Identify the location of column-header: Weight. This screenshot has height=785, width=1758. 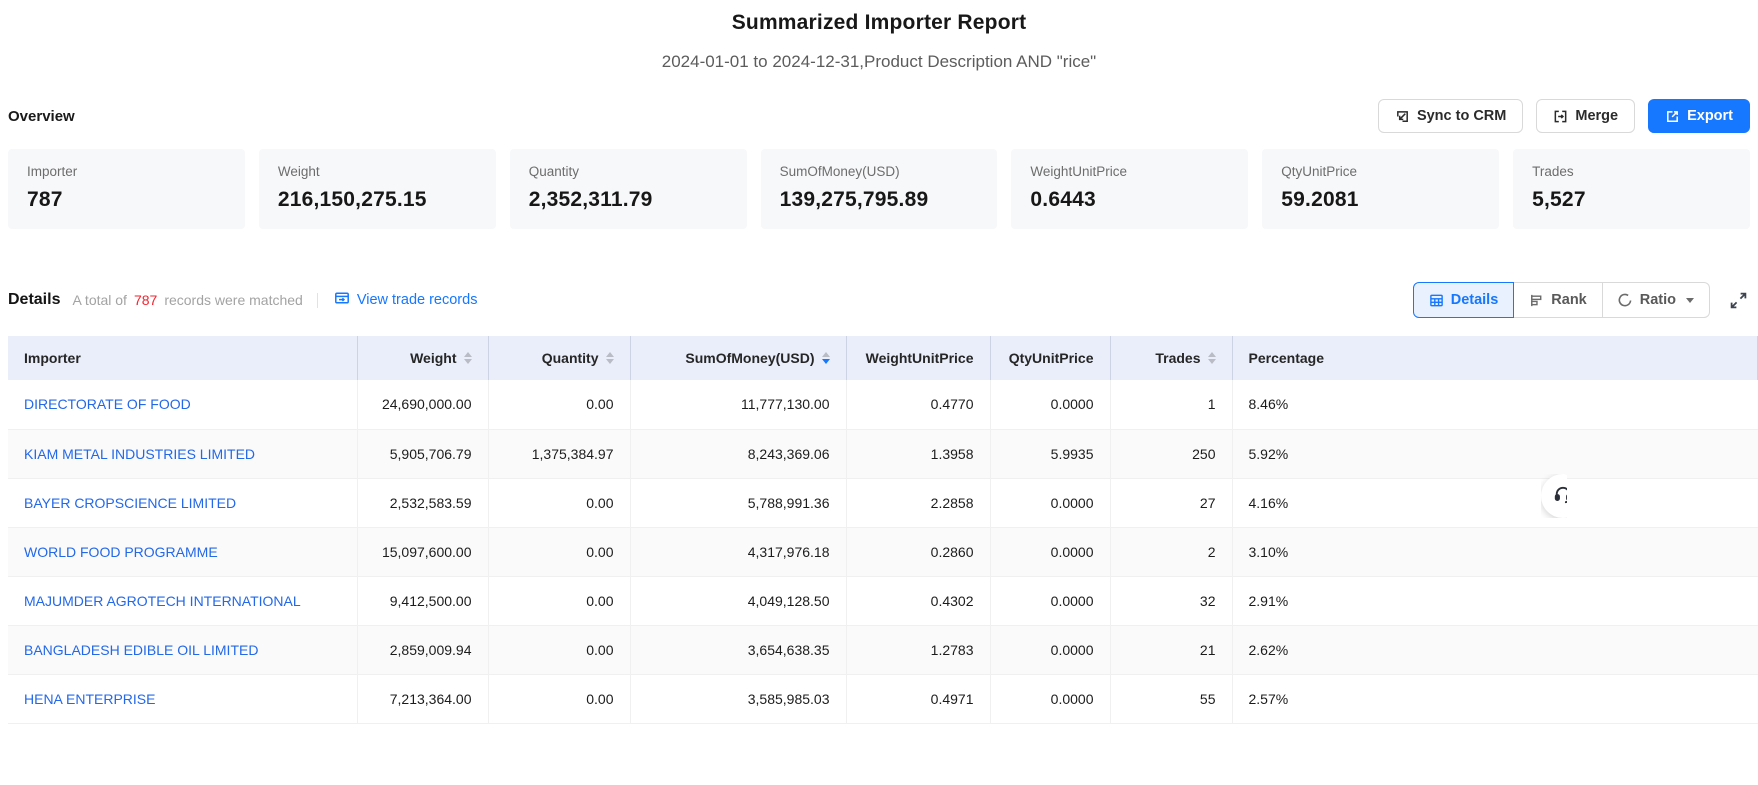
(423, 358).